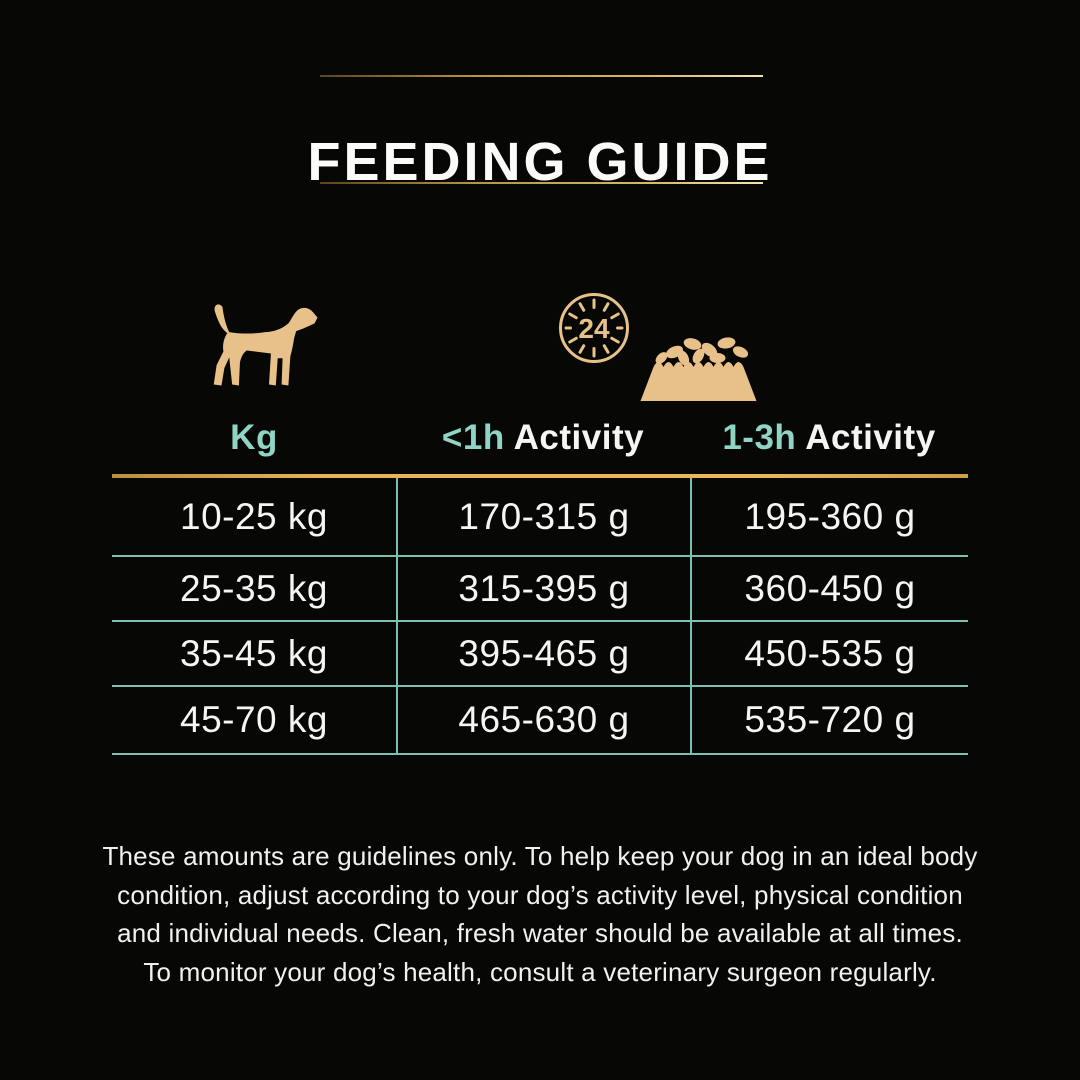 The height and width of the screenshot is (1080, 1080). What do you see at coordinates (540, 476) in the screenshot?
I see `table-header-rule` at bounding box center [540, 476].